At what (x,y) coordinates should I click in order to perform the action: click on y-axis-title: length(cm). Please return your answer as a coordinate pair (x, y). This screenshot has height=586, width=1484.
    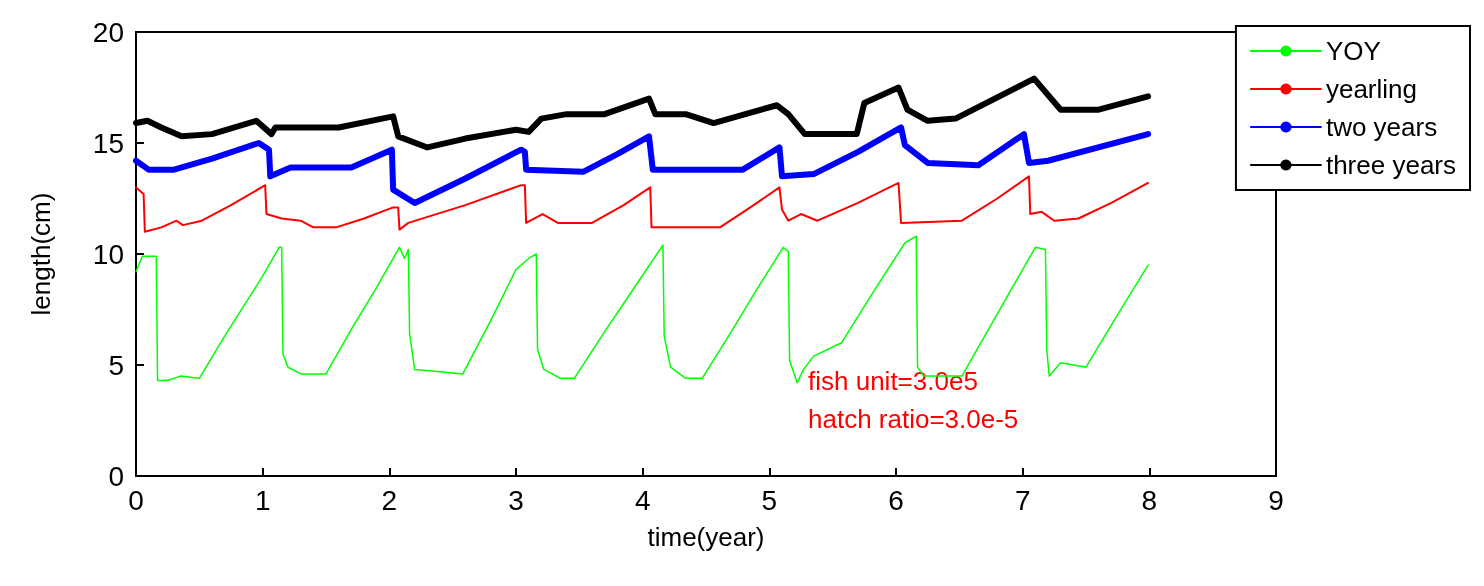
    Looking at the image, I should click on (41, 254).